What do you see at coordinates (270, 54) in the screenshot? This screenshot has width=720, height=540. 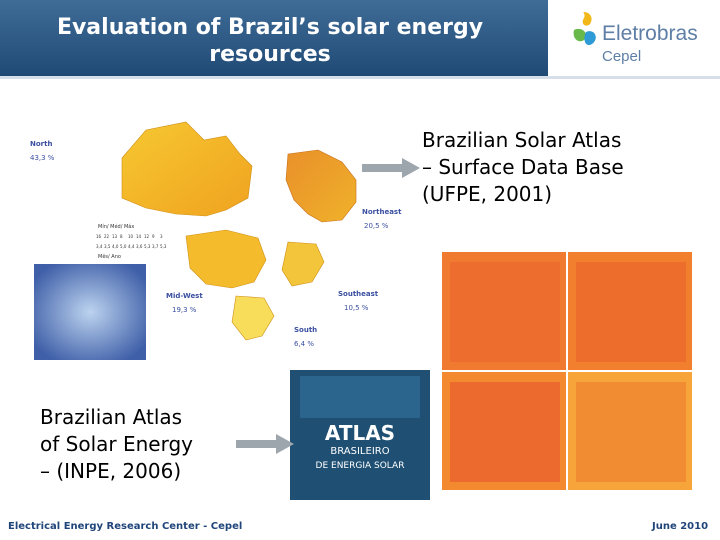 I see `title-line-2: resources` at bounding box center [270, 54].